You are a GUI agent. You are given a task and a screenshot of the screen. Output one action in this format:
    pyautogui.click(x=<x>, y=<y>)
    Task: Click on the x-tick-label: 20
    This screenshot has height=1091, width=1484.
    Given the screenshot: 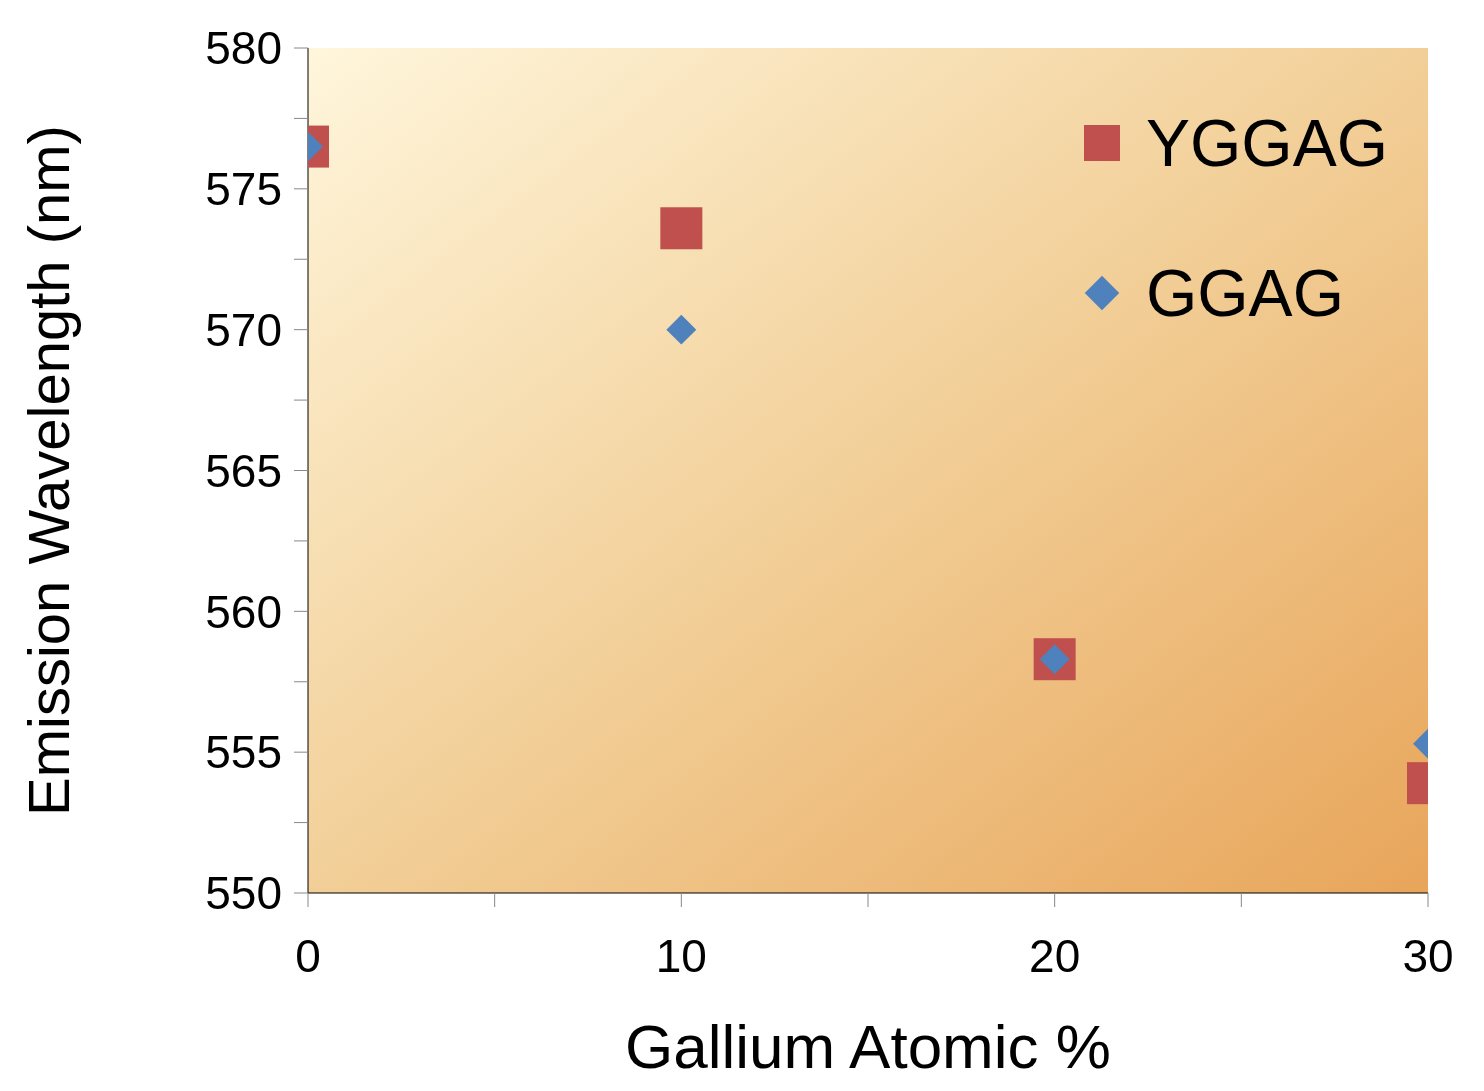 What is the action you would take?
    pyautogui.click(x=1055, y=955)
    